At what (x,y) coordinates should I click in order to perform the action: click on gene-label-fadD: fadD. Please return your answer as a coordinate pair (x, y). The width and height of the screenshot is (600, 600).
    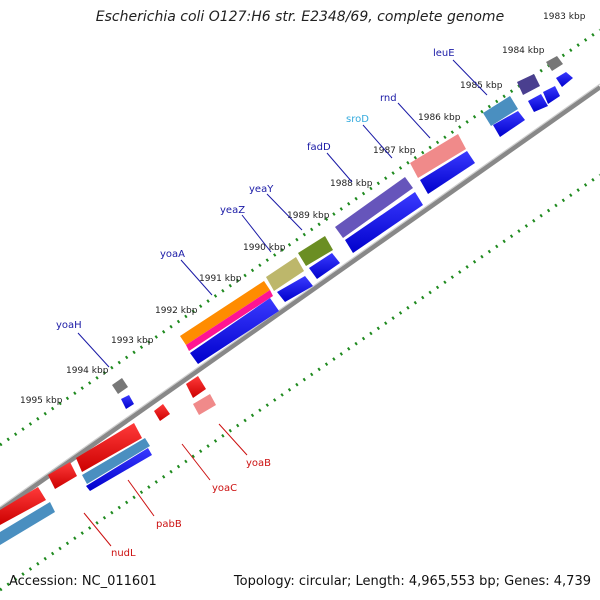
    Looking at the image, I should click on (319, 147).